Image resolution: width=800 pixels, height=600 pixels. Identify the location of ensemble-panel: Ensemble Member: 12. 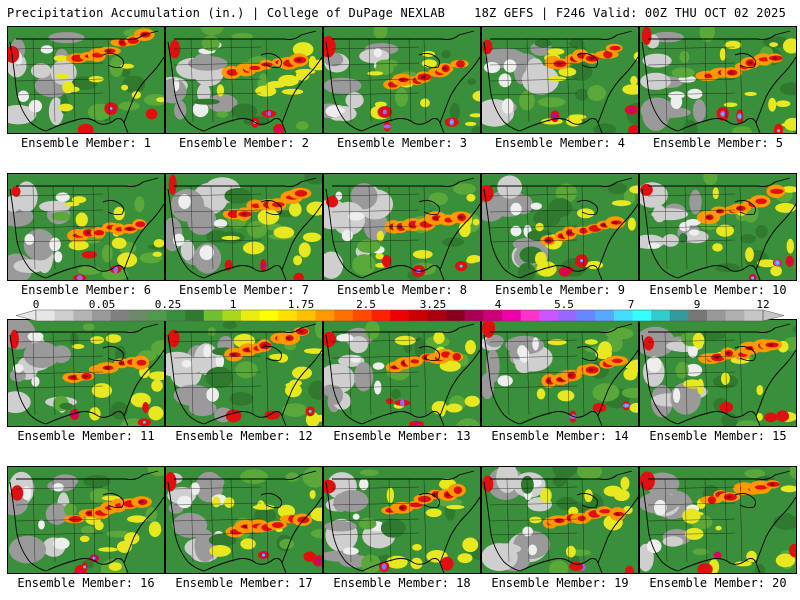
(244, 381).